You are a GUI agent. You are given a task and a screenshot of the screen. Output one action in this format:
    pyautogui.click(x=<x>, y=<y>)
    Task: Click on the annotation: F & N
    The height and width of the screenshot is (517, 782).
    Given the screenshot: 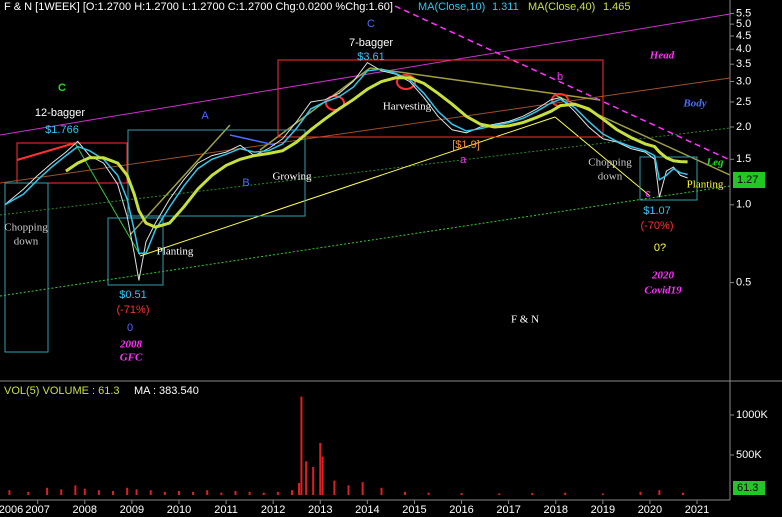 What is the action you would take?
    pyautogui.click(x=525, y=320)
    